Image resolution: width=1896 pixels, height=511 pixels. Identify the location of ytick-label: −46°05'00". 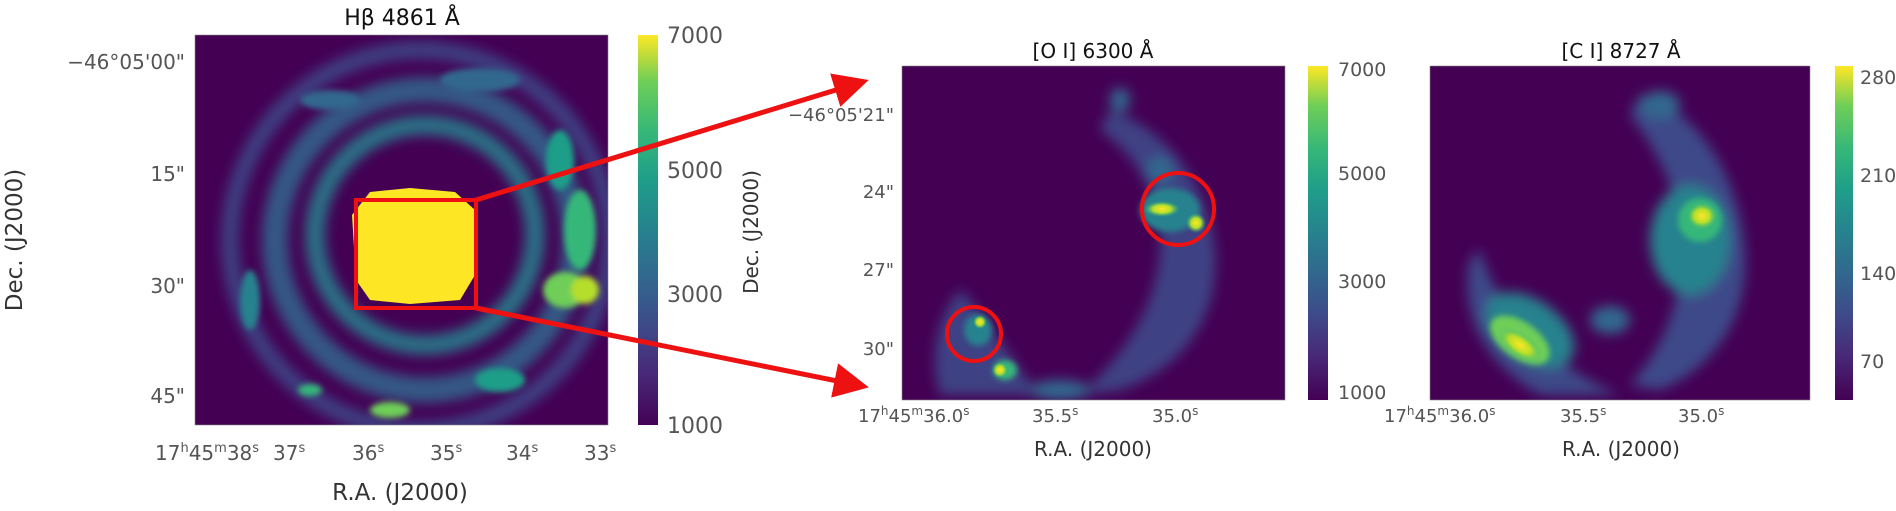
(126, 62).